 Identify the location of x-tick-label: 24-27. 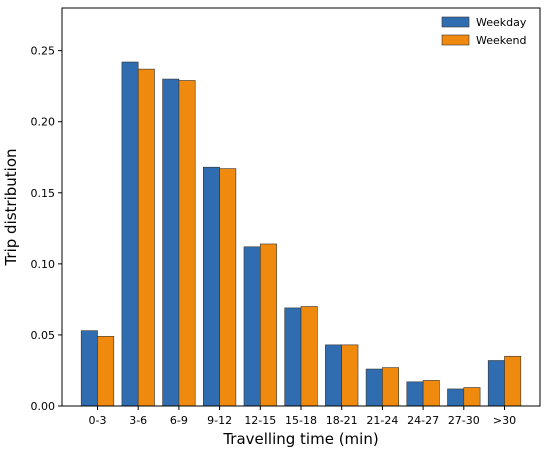
(423, 420).